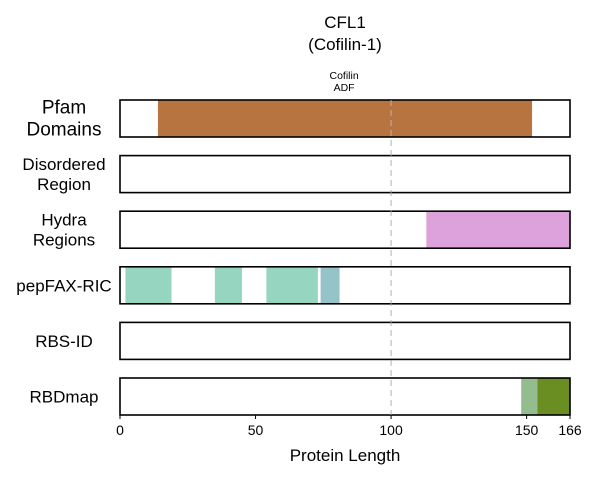 The image size is (600, 480). I want to click on chart-subtitle: (Cofilin-1), so click(345, 44).